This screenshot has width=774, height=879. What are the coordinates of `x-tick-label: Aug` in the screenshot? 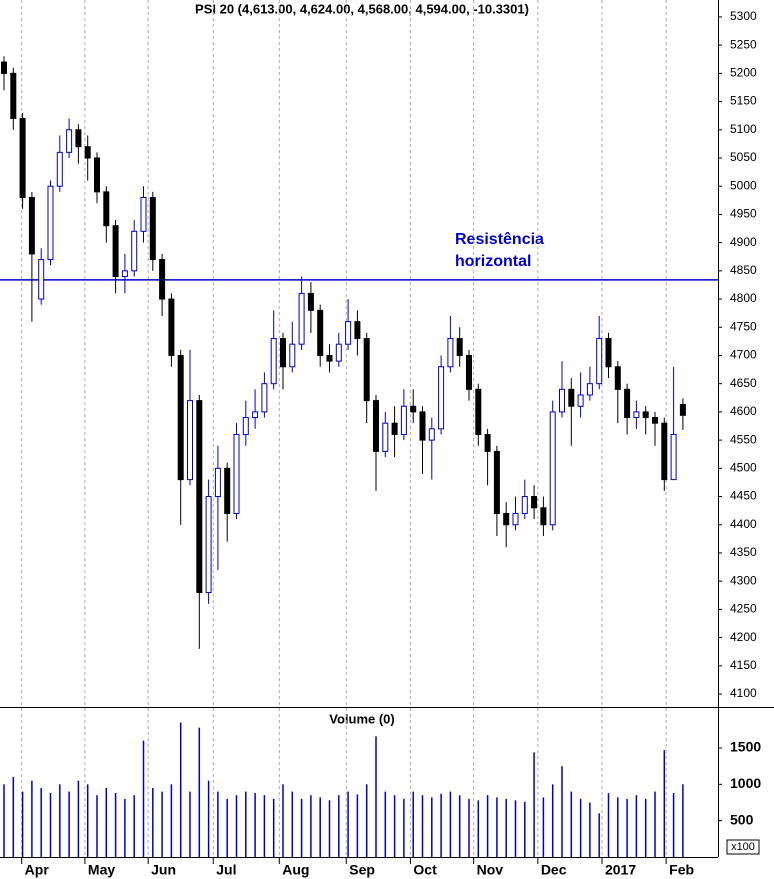 It's located at (295, 870).